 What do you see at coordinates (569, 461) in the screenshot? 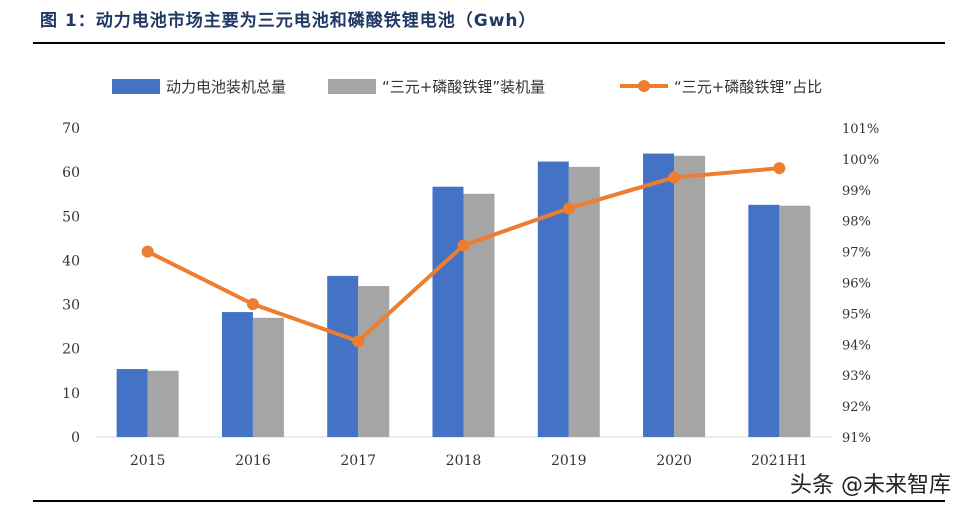
I see `category-label: 2019` at bounding box center [569, 461].